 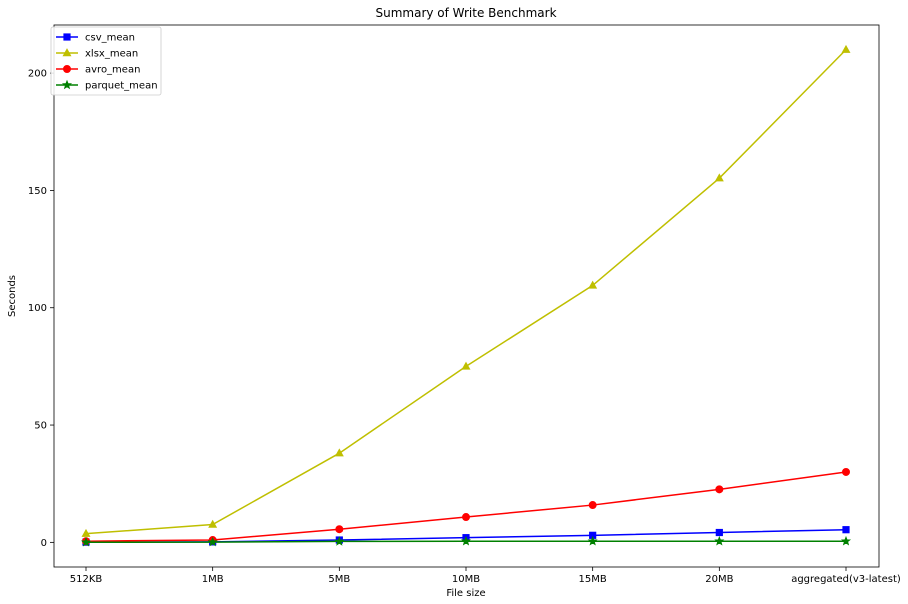 I want to click on legend-marker-avro_mean, so click(x=67, y=69).